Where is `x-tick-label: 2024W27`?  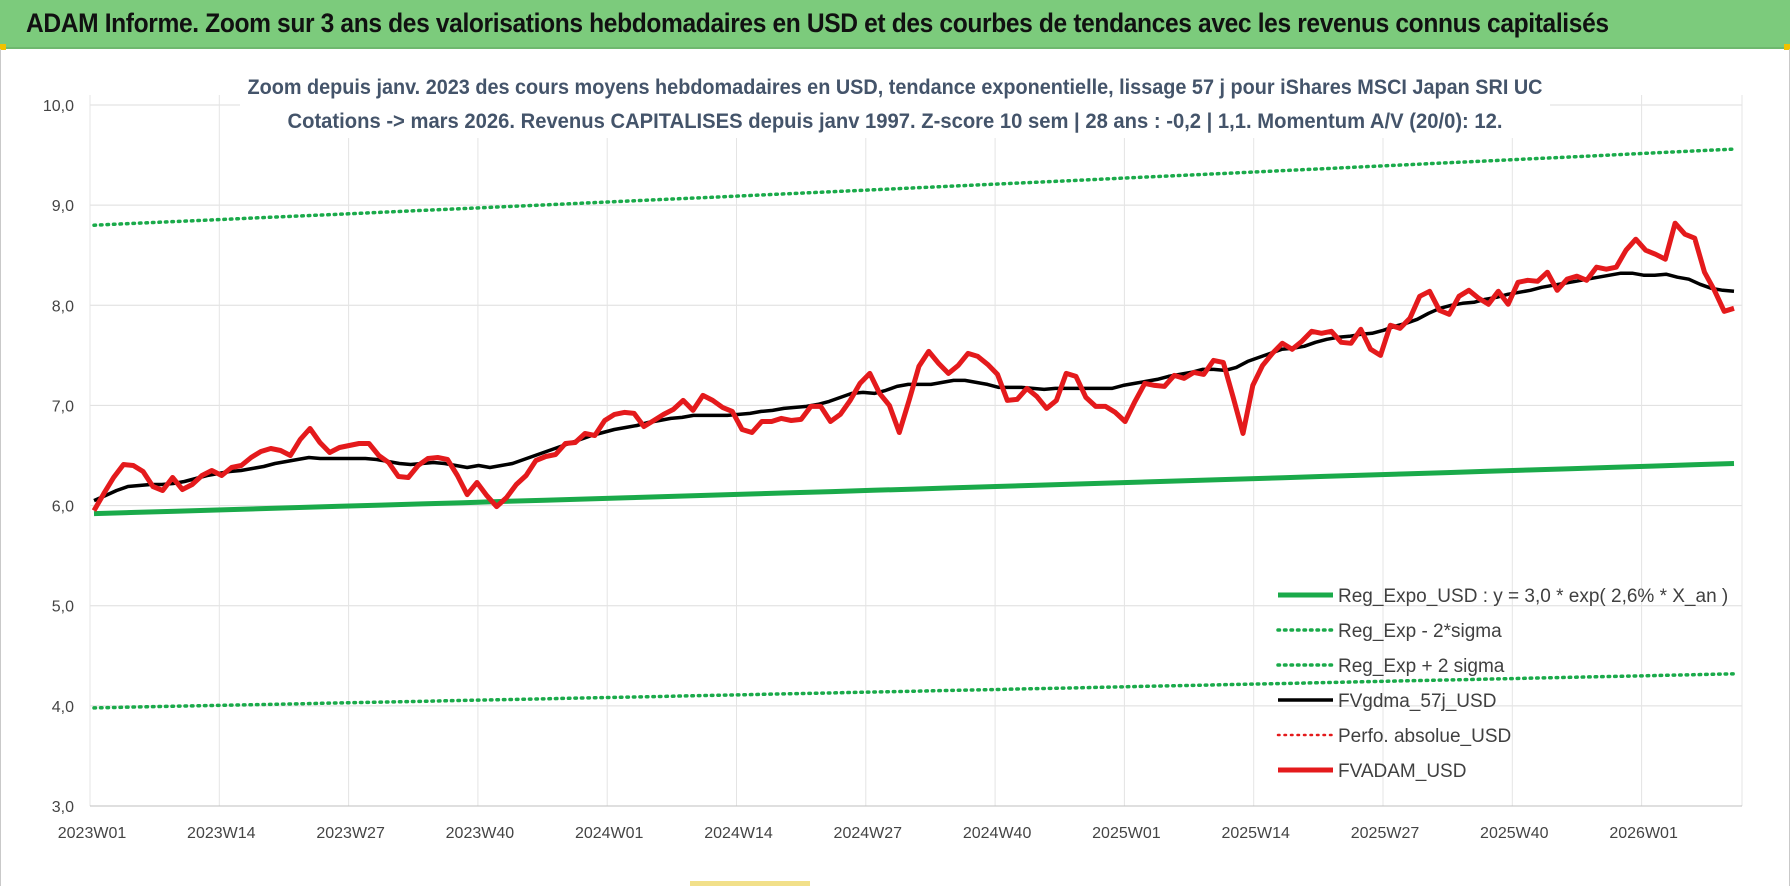
x-tick-label: 2024W27 is located at coordinates (868, 833).